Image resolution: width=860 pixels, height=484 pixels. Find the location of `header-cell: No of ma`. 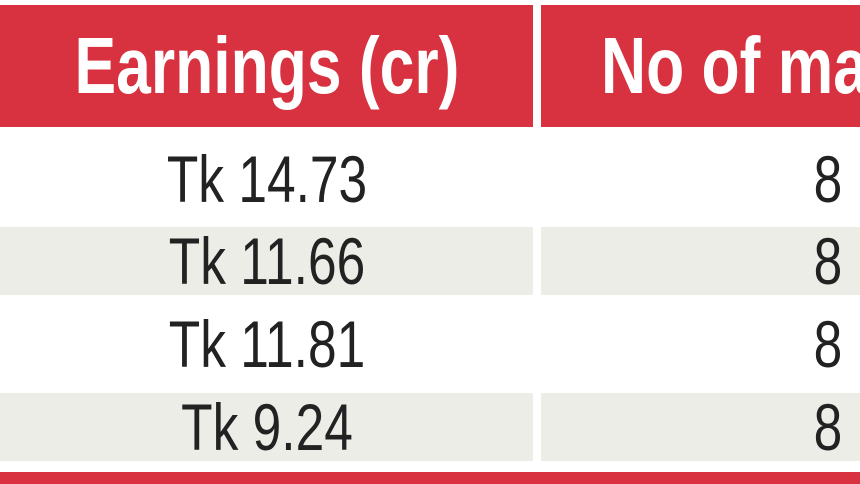

header-cell: No of ma is located at coordinates (700, 66).